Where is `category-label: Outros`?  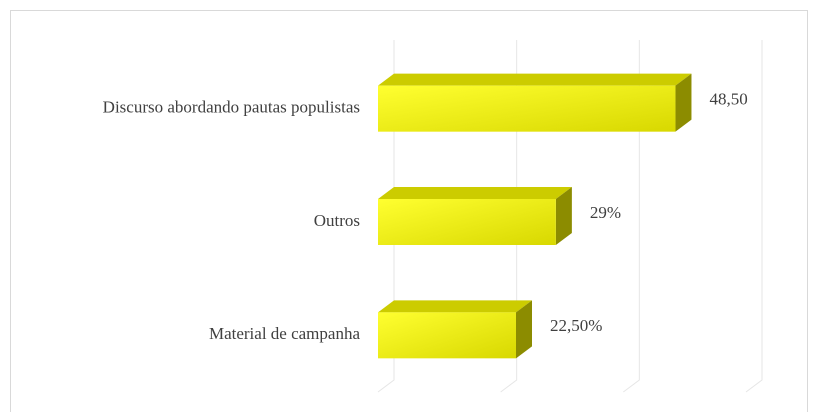
category-label: Outros is located at coordinates (337, 220).